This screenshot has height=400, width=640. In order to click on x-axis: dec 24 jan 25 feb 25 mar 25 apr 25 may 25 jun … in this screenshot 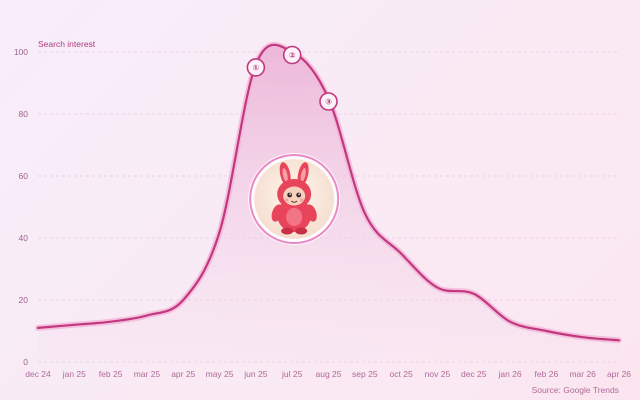, I will do `click(328, 374)`.